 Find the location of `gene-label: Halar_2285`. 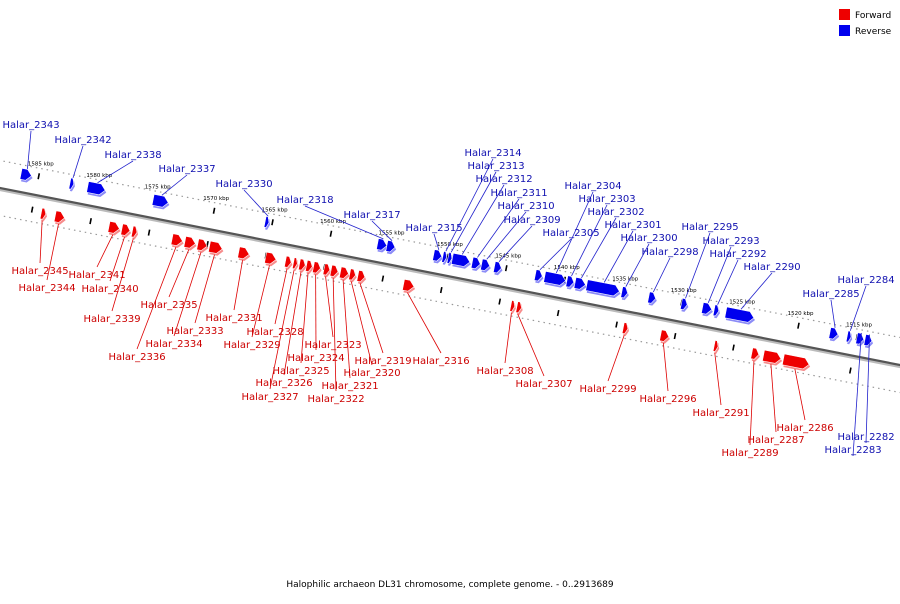

gene-label: Halar_2285 is located at coordinates (830, 294).